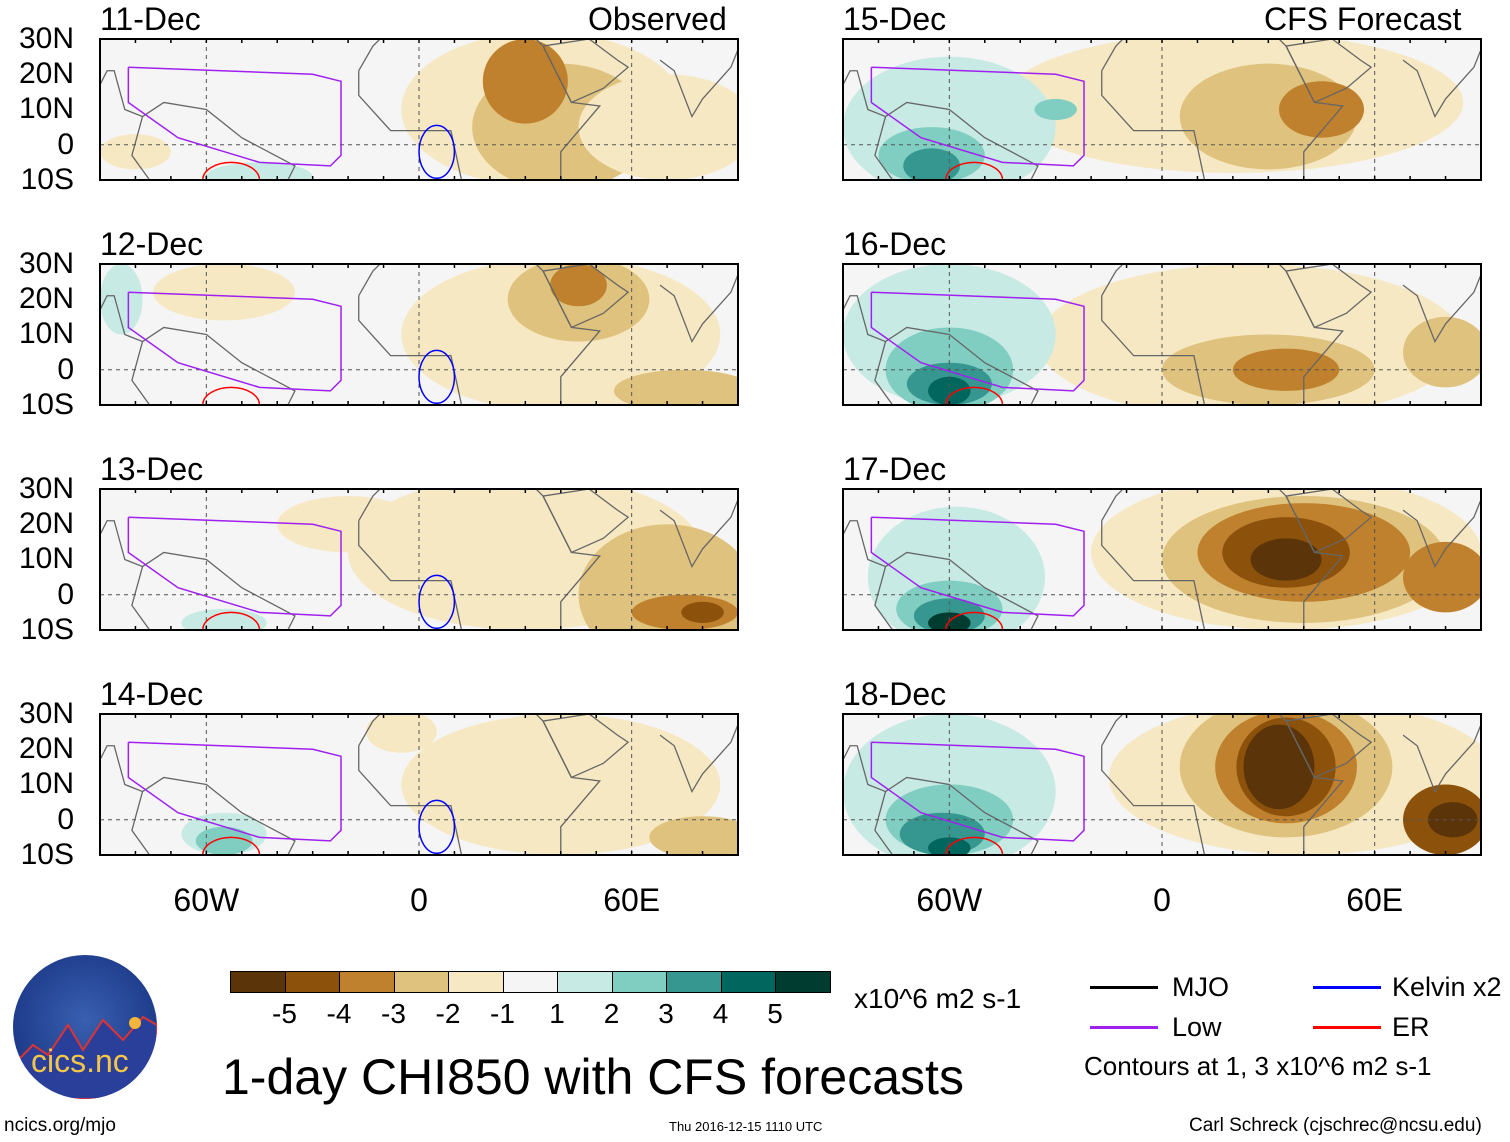  Describe the element at coordinates (448, 1013) in the screenshot. I see `colorbar-tick-label: -2` at that location.